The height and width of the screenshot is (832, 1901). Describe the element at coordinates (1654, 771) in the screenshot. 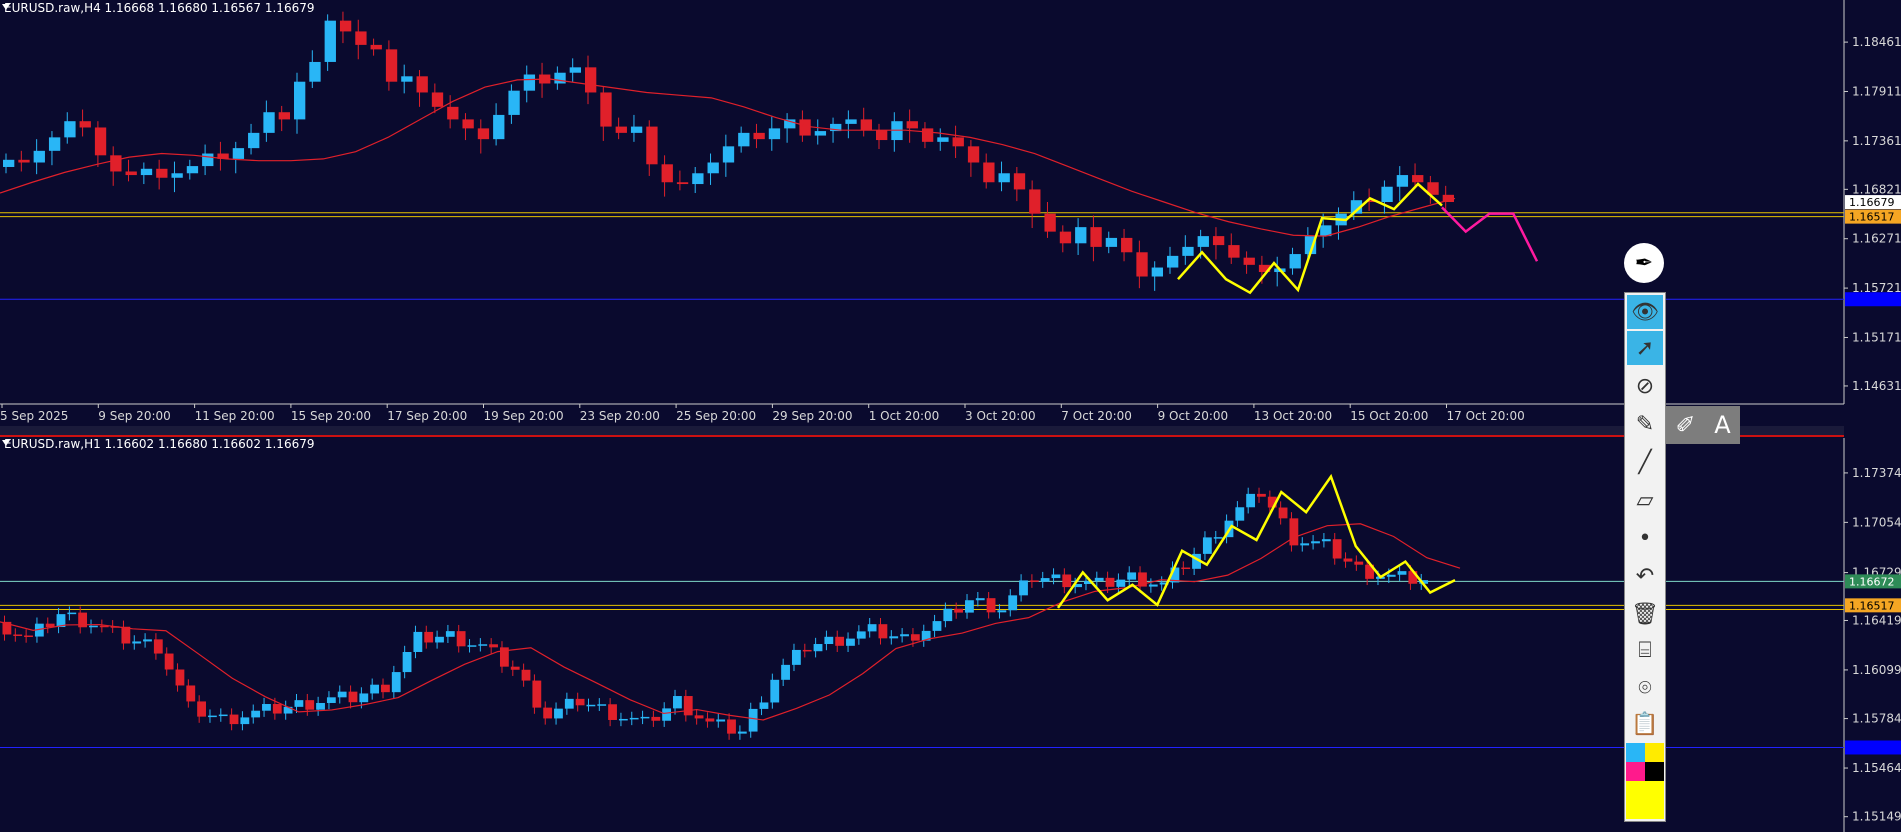

I see `color-swatch-black` at that location.